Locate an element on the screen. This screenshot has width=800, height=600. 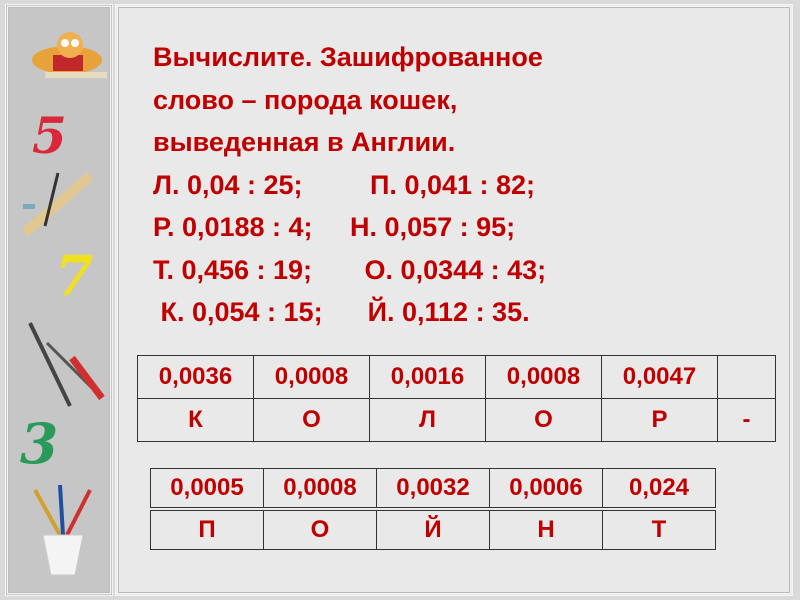
number-cell: 0,0005 is located at coordinates (207, 489).